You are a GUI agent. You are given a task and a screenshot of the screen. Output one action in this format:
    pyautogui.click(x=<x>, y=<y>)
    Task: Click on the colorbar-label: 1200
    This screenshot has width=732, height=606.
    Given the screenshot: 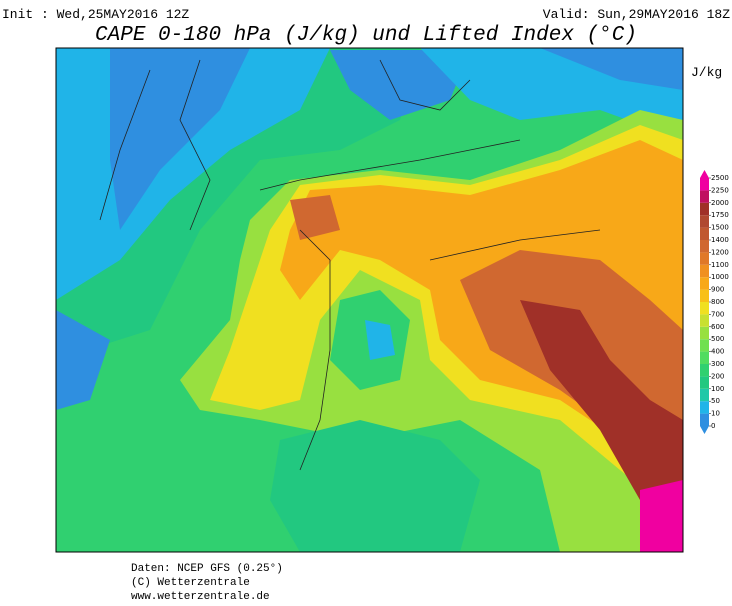 What is the action you would take?
    pyautogui.click(x=720, y=252)
    